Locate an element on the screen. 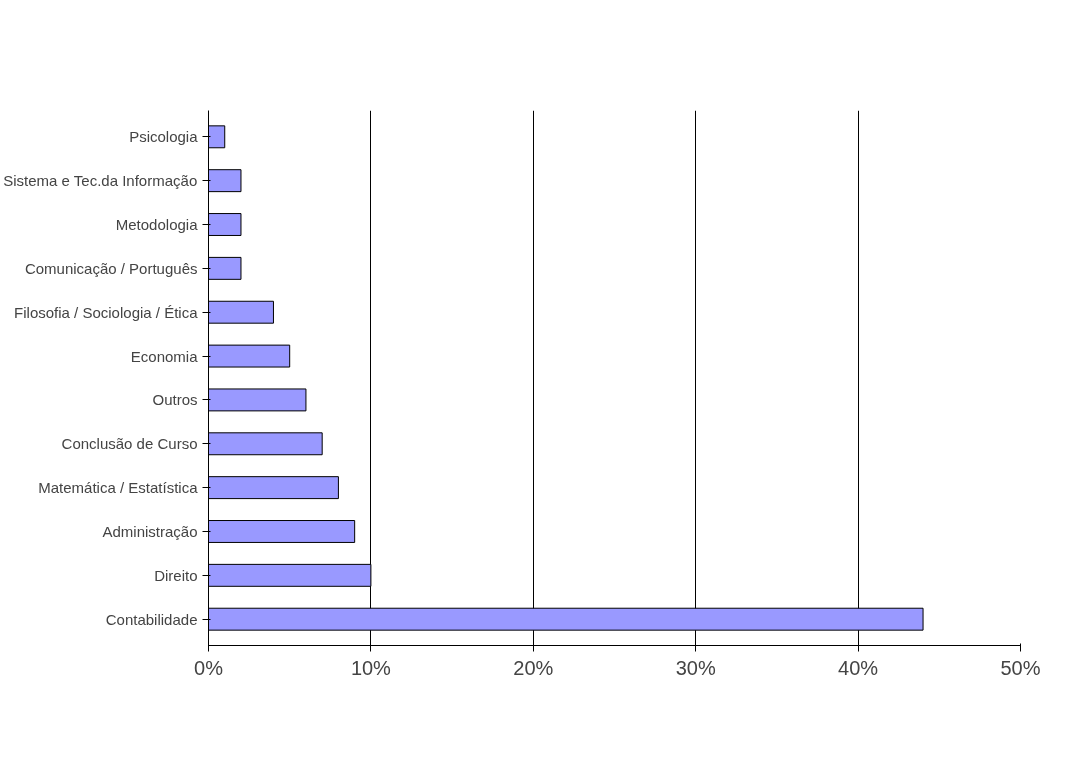  y-tick-label: Psicologia is located at coordinates (164, 137).